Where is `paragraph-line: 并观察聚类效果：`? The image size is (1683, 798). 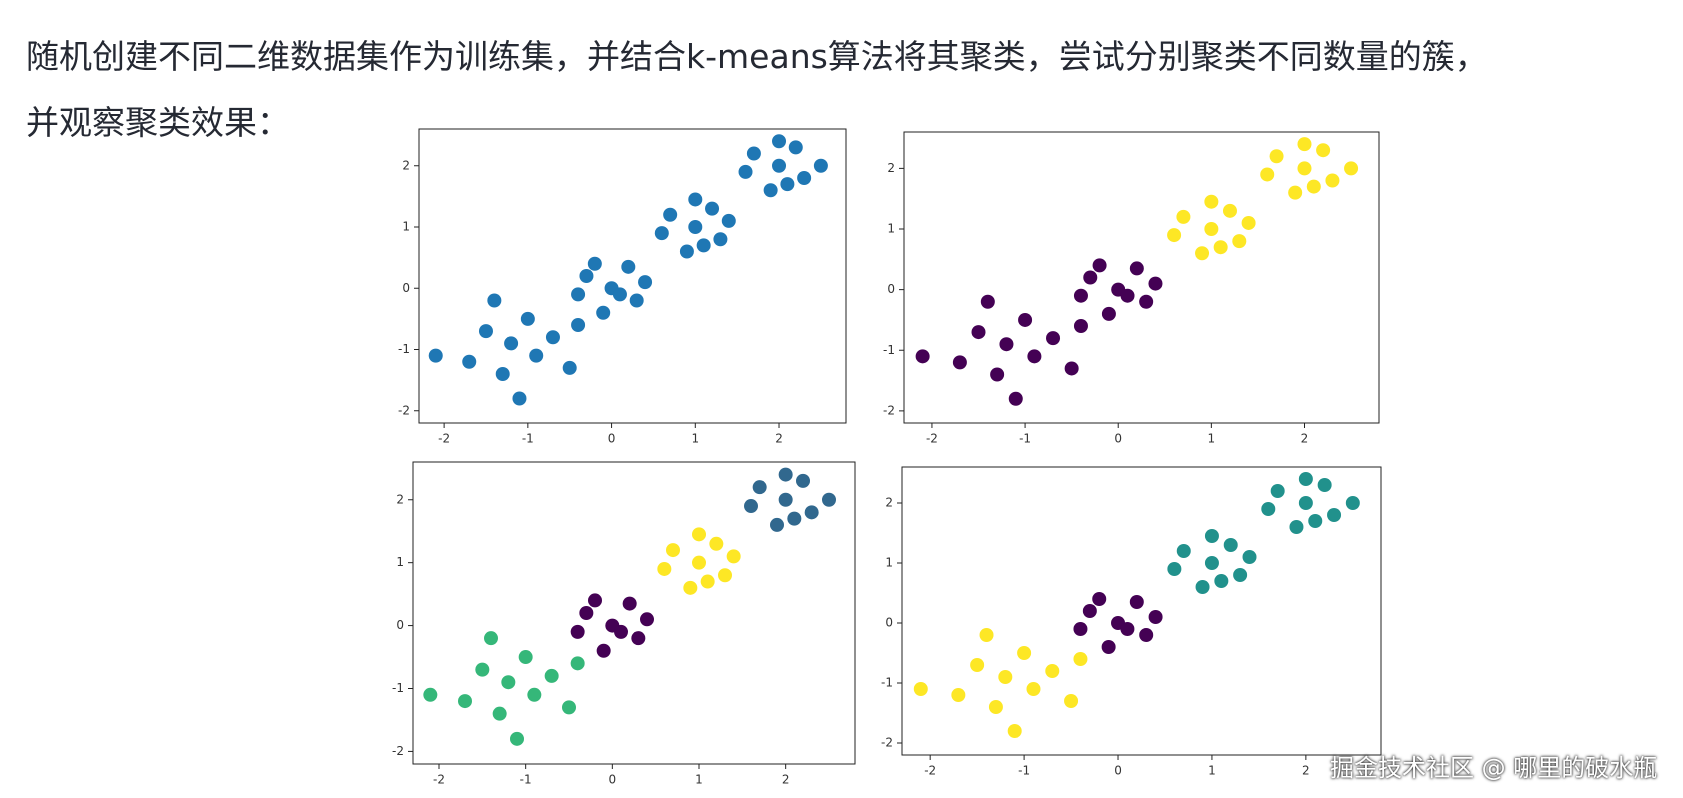 paragraph-line: 并观察聚类效果： is located at coordinates (158, 122).